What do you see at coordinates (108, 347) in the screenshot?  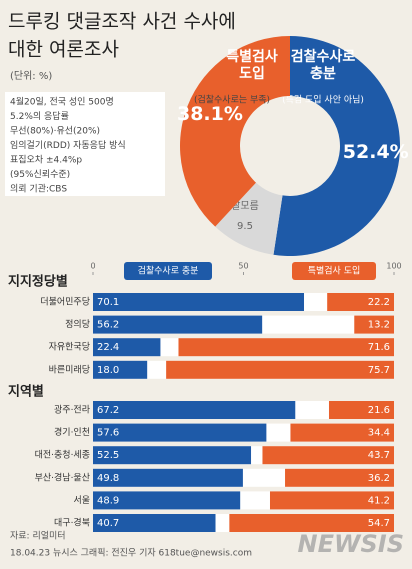 I see `value-label: 22.4` at bounding box center [108, 347].